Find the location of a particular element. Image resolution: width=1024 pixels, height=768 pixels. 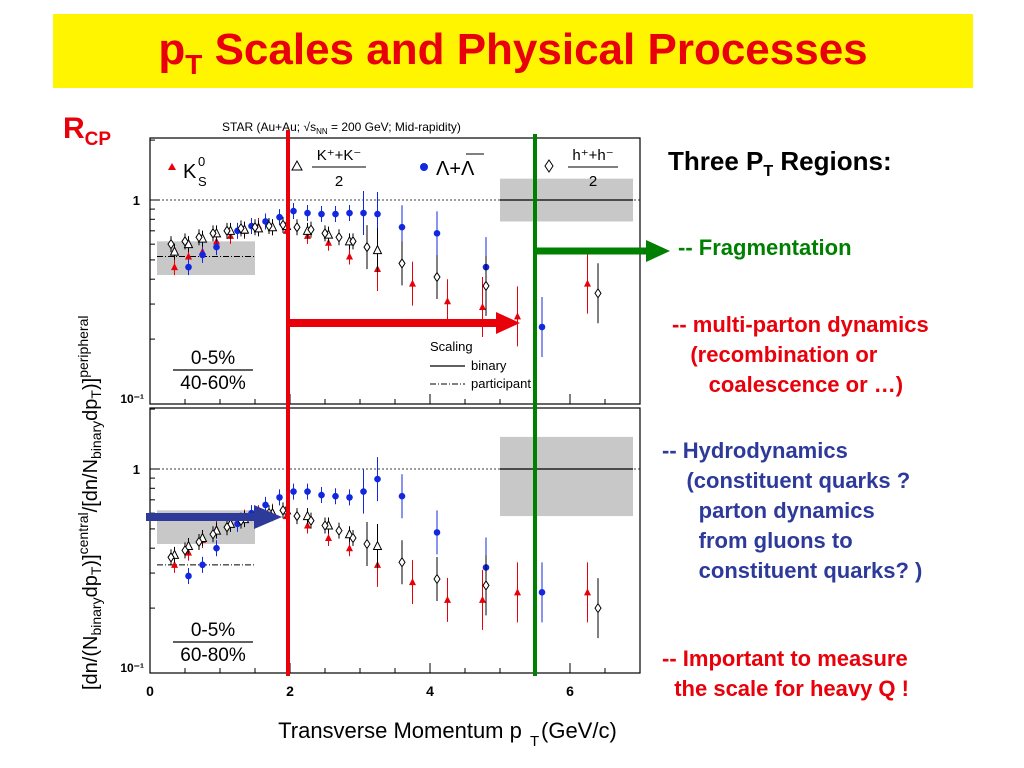

legend-k0s-marker is located at coordinates (172, 166).